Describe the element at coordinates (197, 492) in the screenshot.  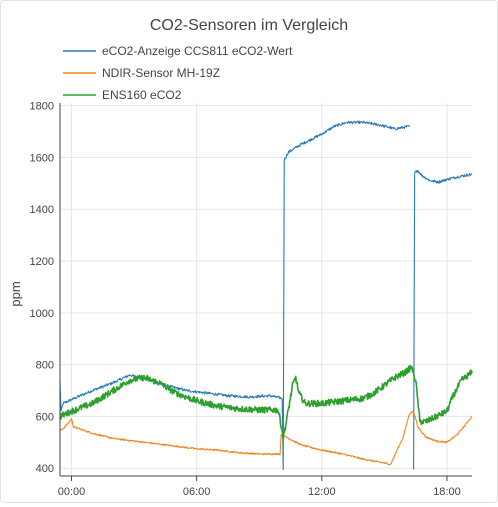
I see `x-tick-label: 06:00` at that location.